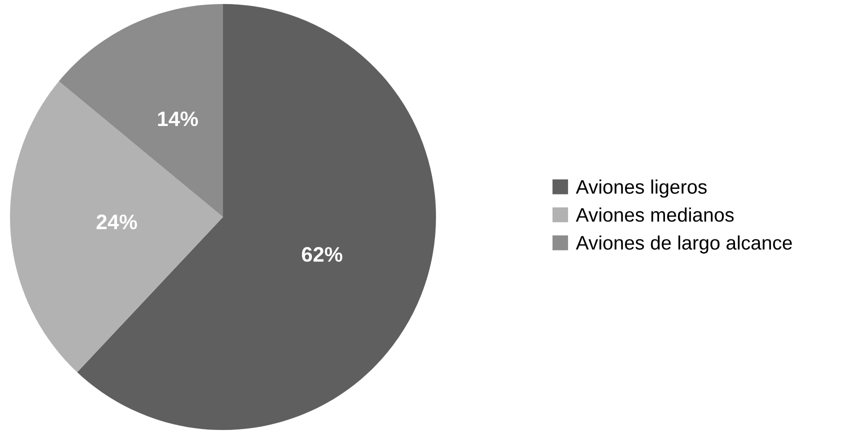  What do you see at coordinates (322, 254) in the screenshot?
I see `data-label: 62%` at bounding box center [322, 254].